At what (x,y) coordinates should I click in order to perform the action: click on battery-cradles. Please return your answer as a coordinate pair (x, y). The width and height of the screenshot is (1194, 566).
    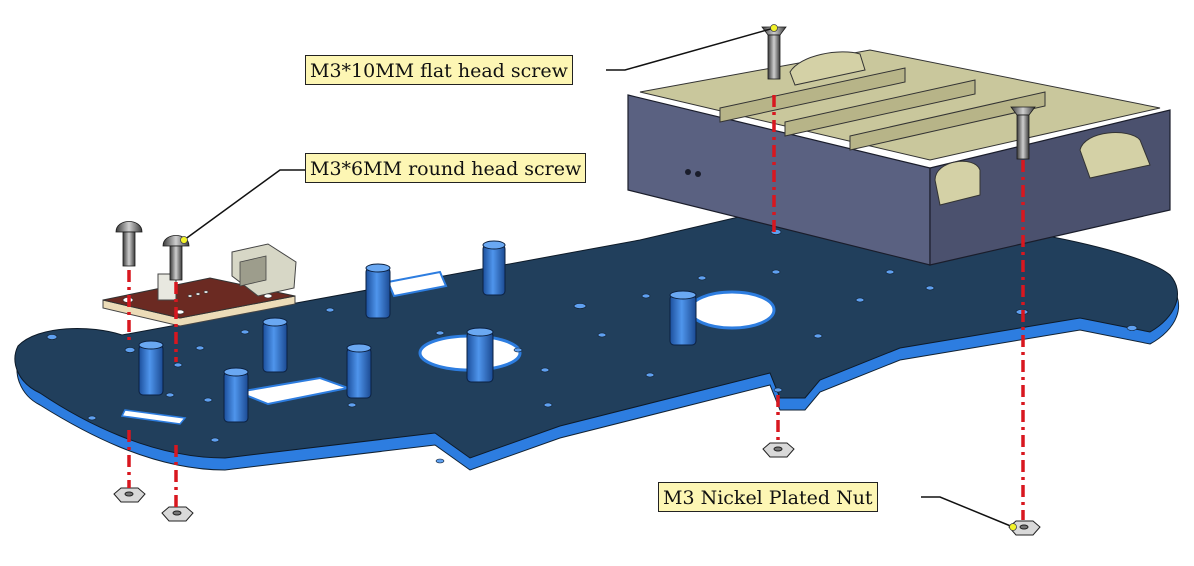
    Looking at the image, I should click on (970, 128).